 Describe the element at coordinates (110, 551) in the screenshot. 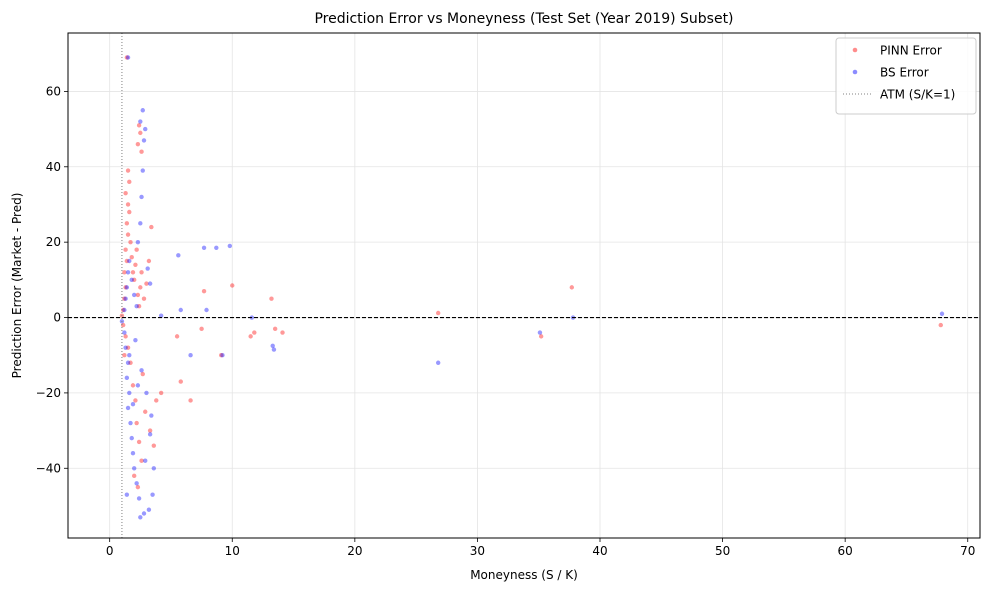

I see `x-tick-label: 0` at that location.